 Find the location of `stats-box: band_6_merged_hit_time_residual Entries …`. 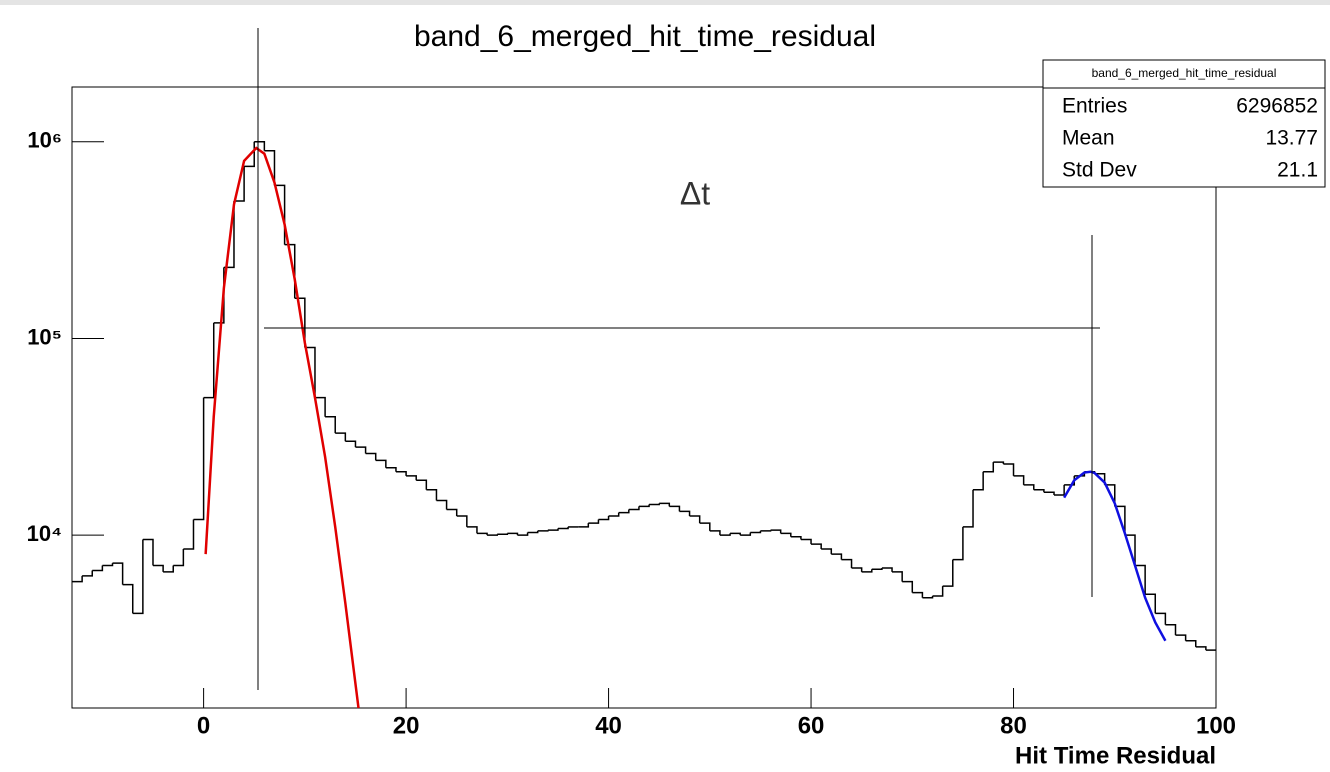

stats-box: band_6_merged_hit_time_residual Entries … is located at coordinates (1184, 123).